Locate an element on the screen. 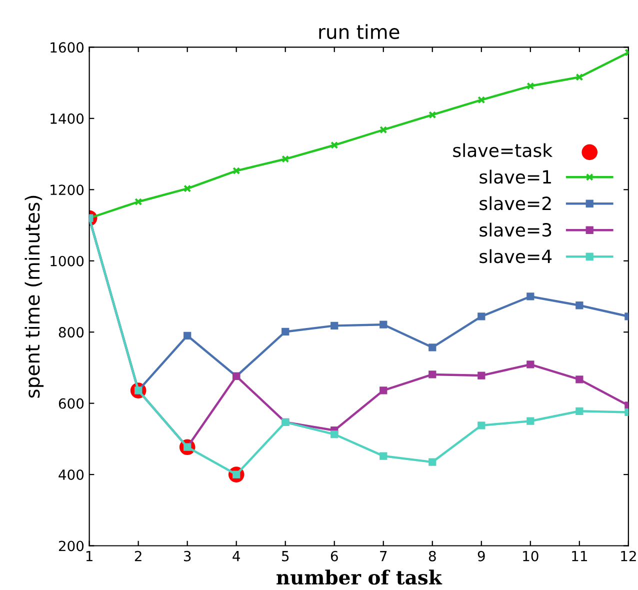 This screenshot has height=590, width=638. legend-label: slave=3 is located at coordinates (516, 229).